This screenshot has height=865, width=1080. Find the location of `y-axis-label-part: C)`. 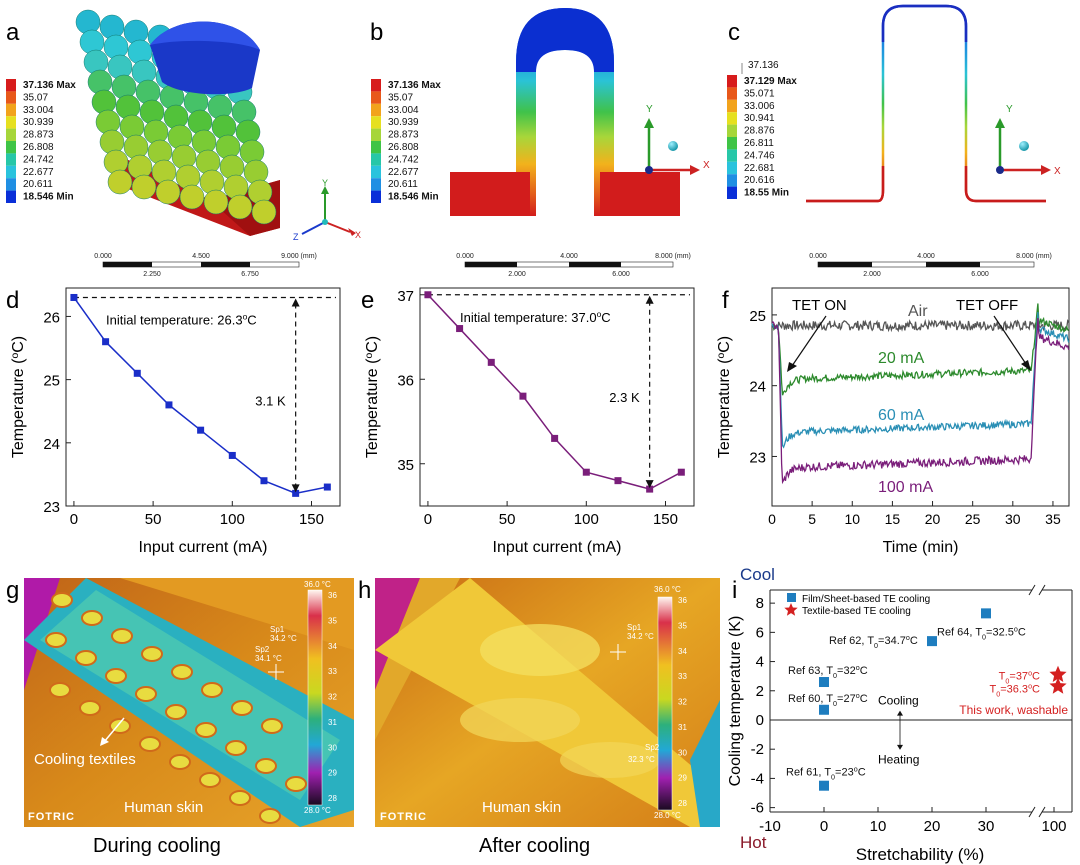

y-axis-label-part: C) is located at coordinates (724, 344).